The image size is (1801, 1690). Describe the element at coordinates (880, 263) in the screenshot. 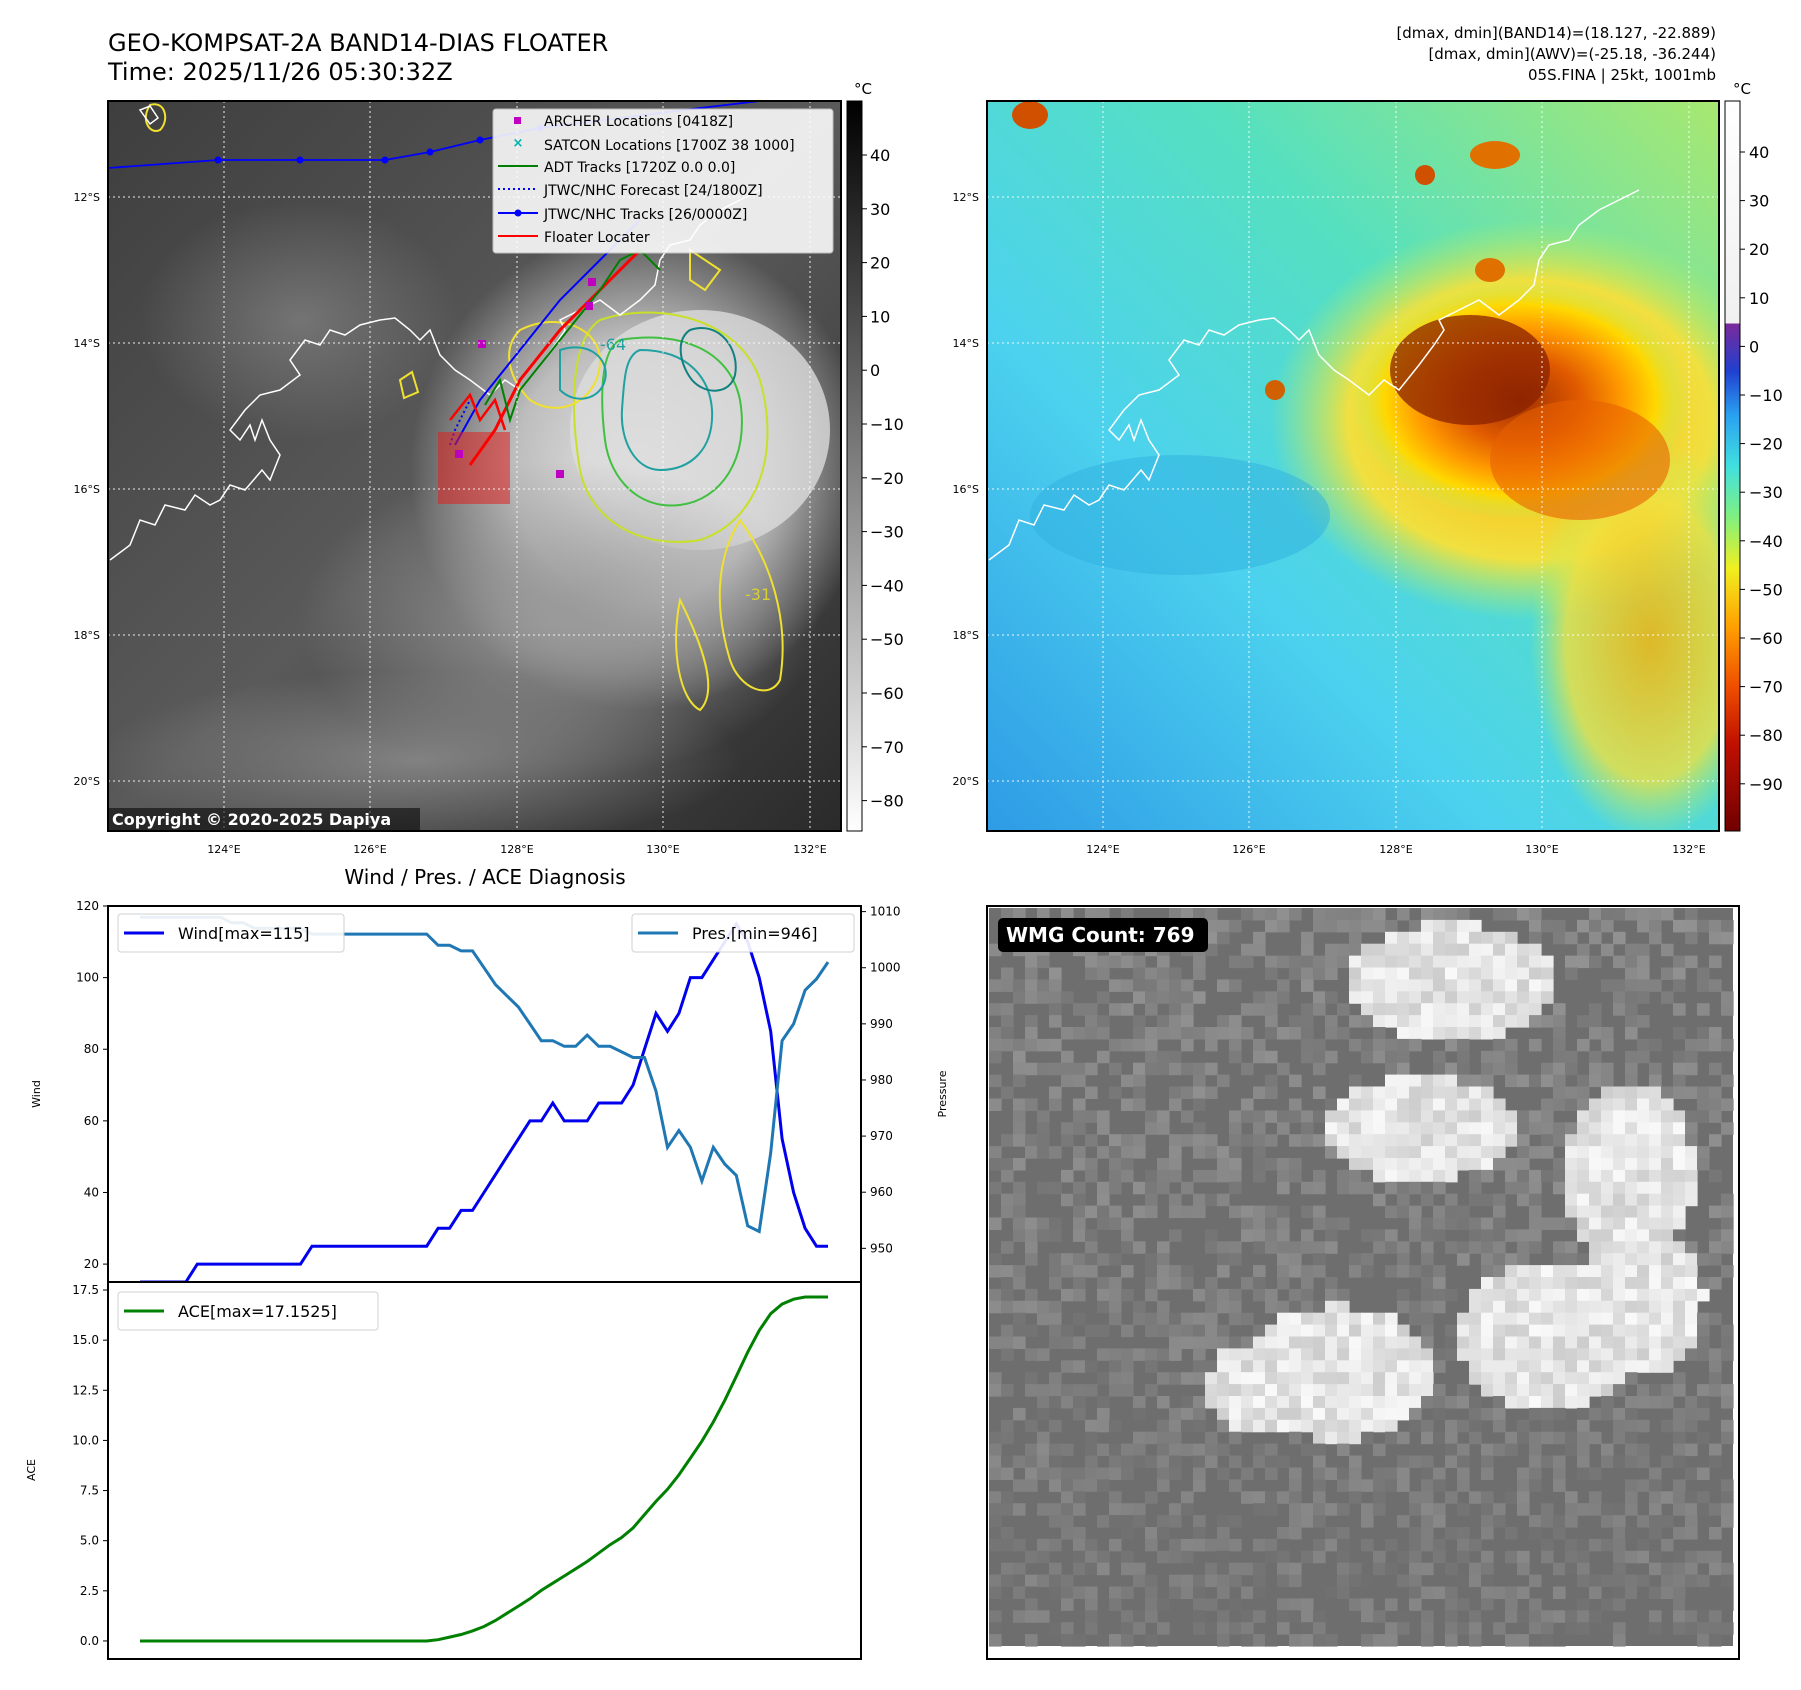

I see `colorbar-gray-tick-label: 20` at that location.